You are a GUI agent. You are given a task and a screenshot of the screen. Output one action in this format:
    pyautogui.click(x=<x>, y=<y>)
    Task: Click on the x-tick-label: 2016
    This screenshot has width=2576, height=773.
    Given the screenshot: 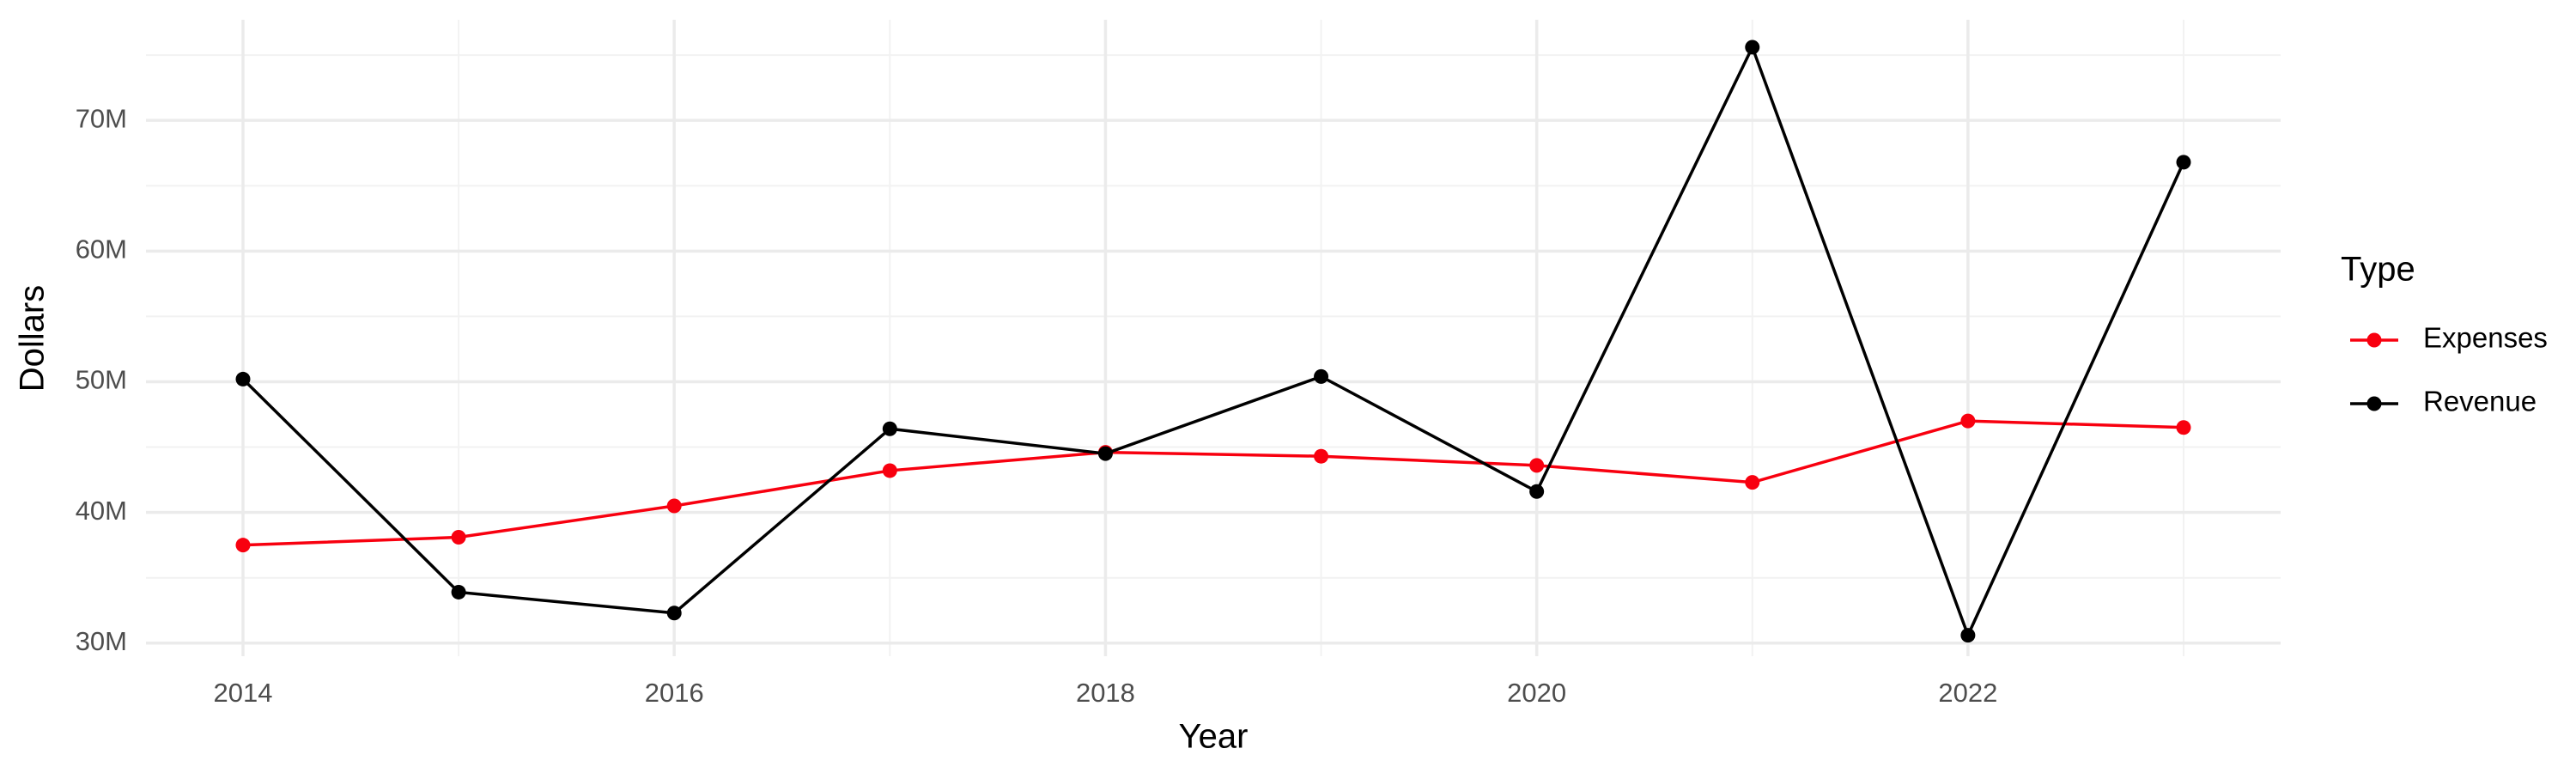 What is the action you would take?
    pyautogui.click(x=674, y=693)
    